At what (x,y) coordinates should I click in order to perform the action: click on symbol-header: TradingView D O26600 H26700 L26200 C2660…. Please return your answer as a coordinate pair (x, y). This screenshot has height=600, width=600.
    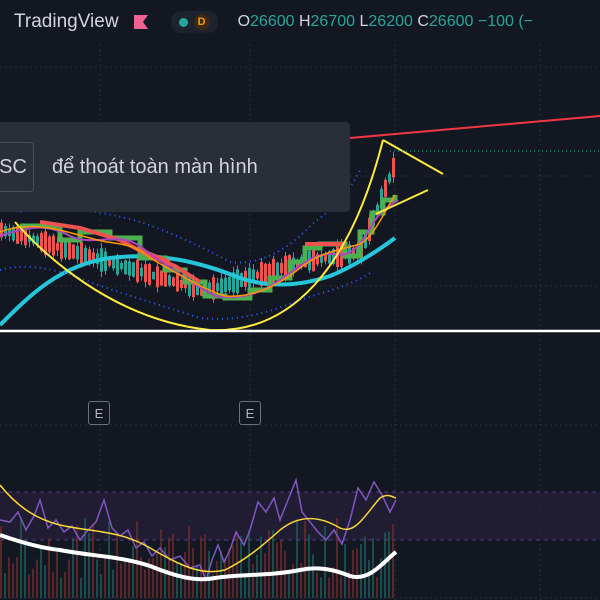
    Looking at the image, I should click on (300, 22).